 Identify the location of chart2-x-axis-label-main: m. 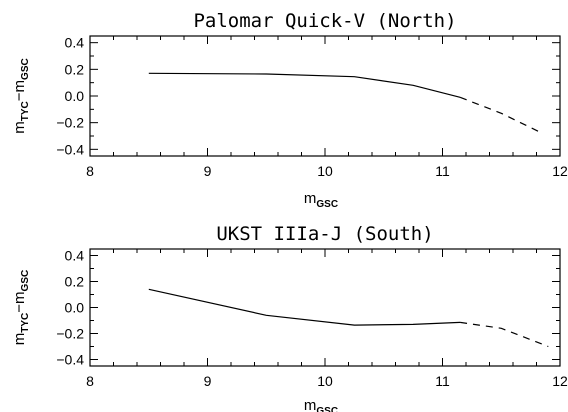
(310, 404).